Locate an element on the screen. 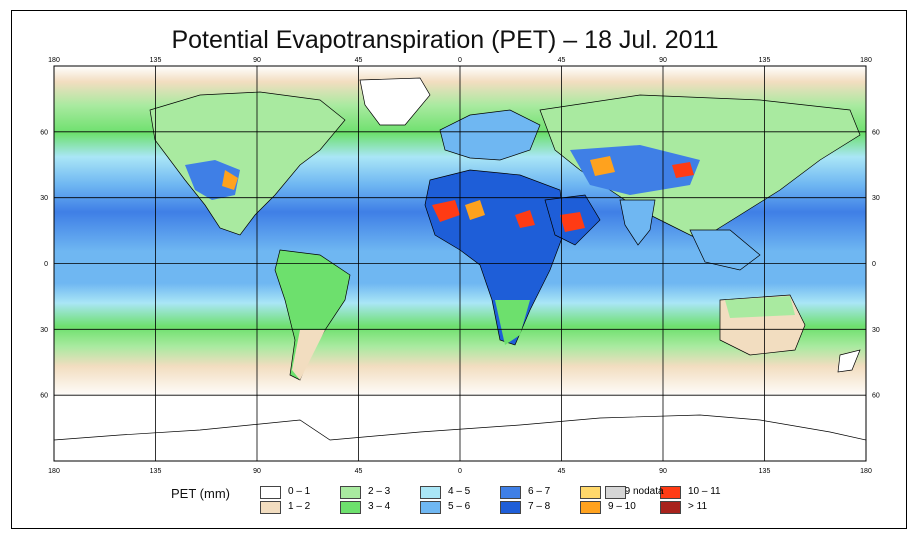 Image resolution: width=920 pixels, height=539 pixels. north-america is located at coordinates (247, 163).